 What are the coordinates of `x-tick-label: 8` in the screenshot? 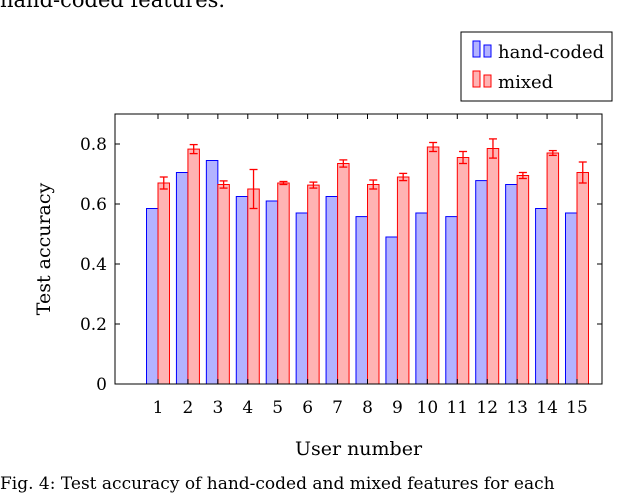 It's located at (367, 408).